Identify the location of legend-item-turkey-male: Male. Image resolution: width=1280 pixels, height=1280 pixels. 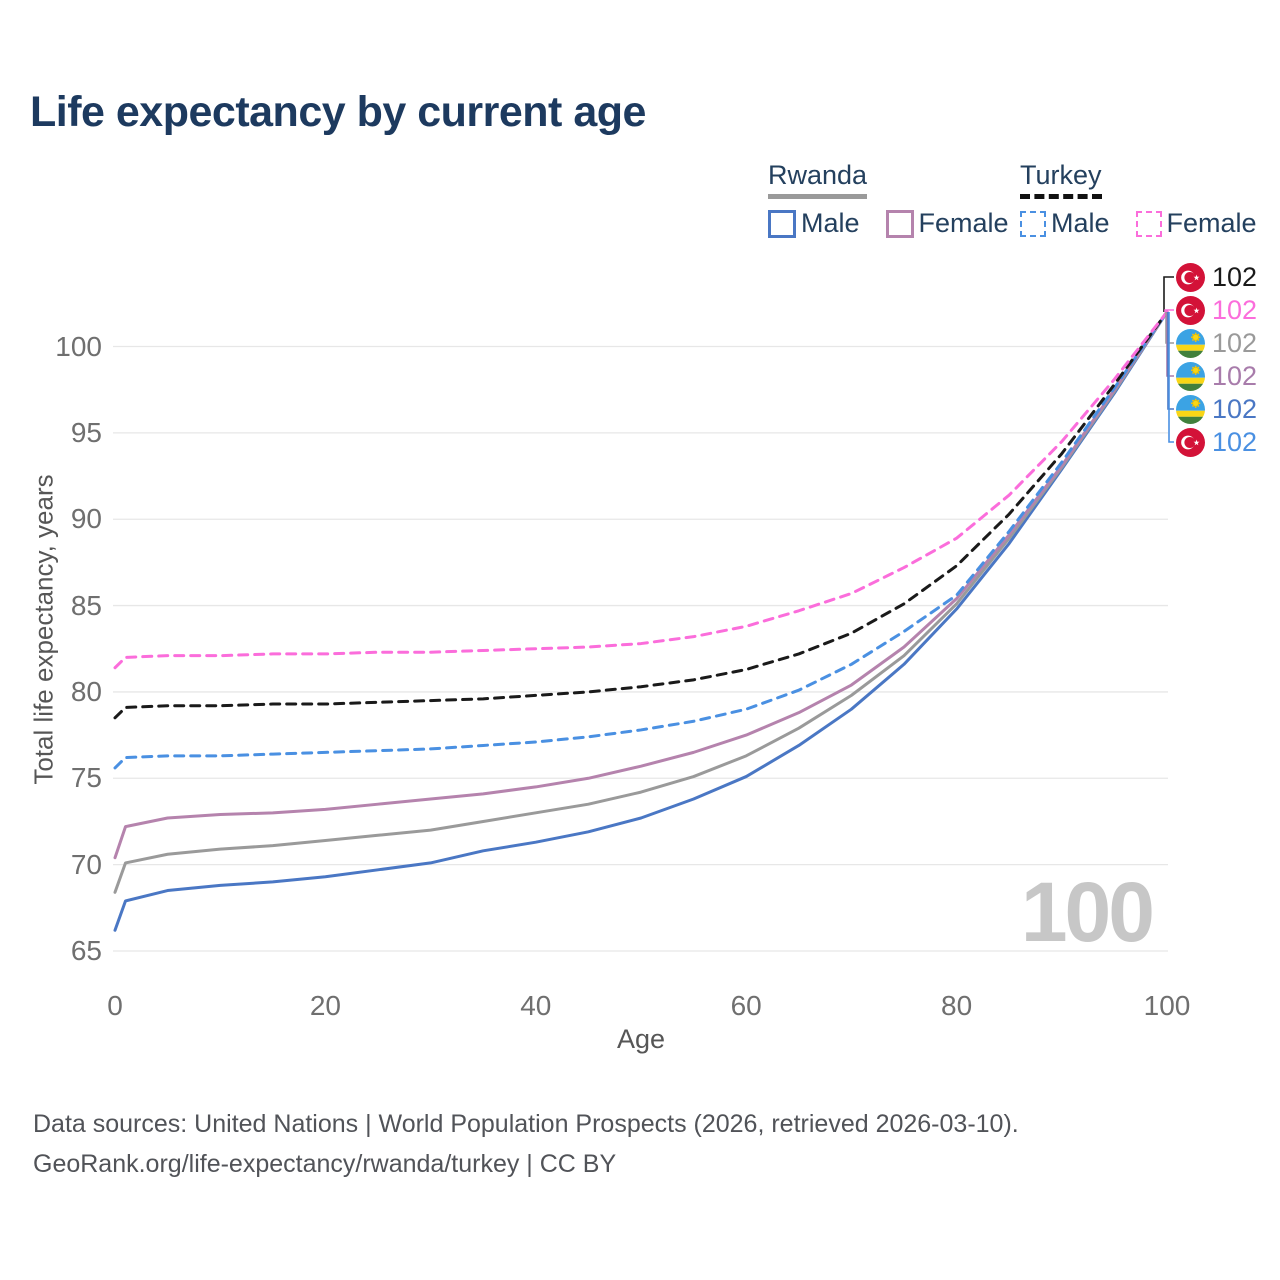
(1065, 223).